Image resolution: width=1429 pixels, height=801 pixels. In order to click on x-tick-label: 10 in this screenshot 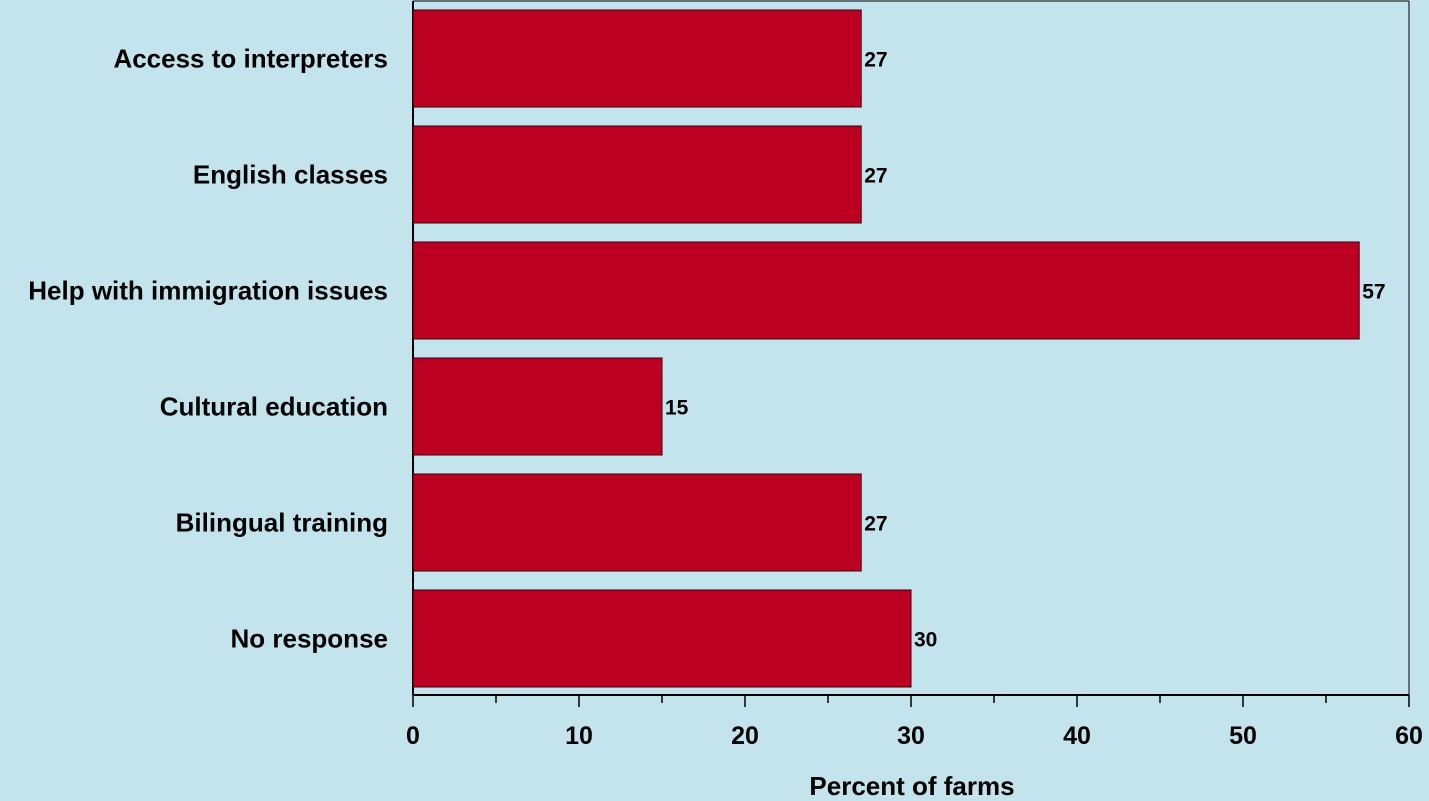, I will do `click(579, 736)`.